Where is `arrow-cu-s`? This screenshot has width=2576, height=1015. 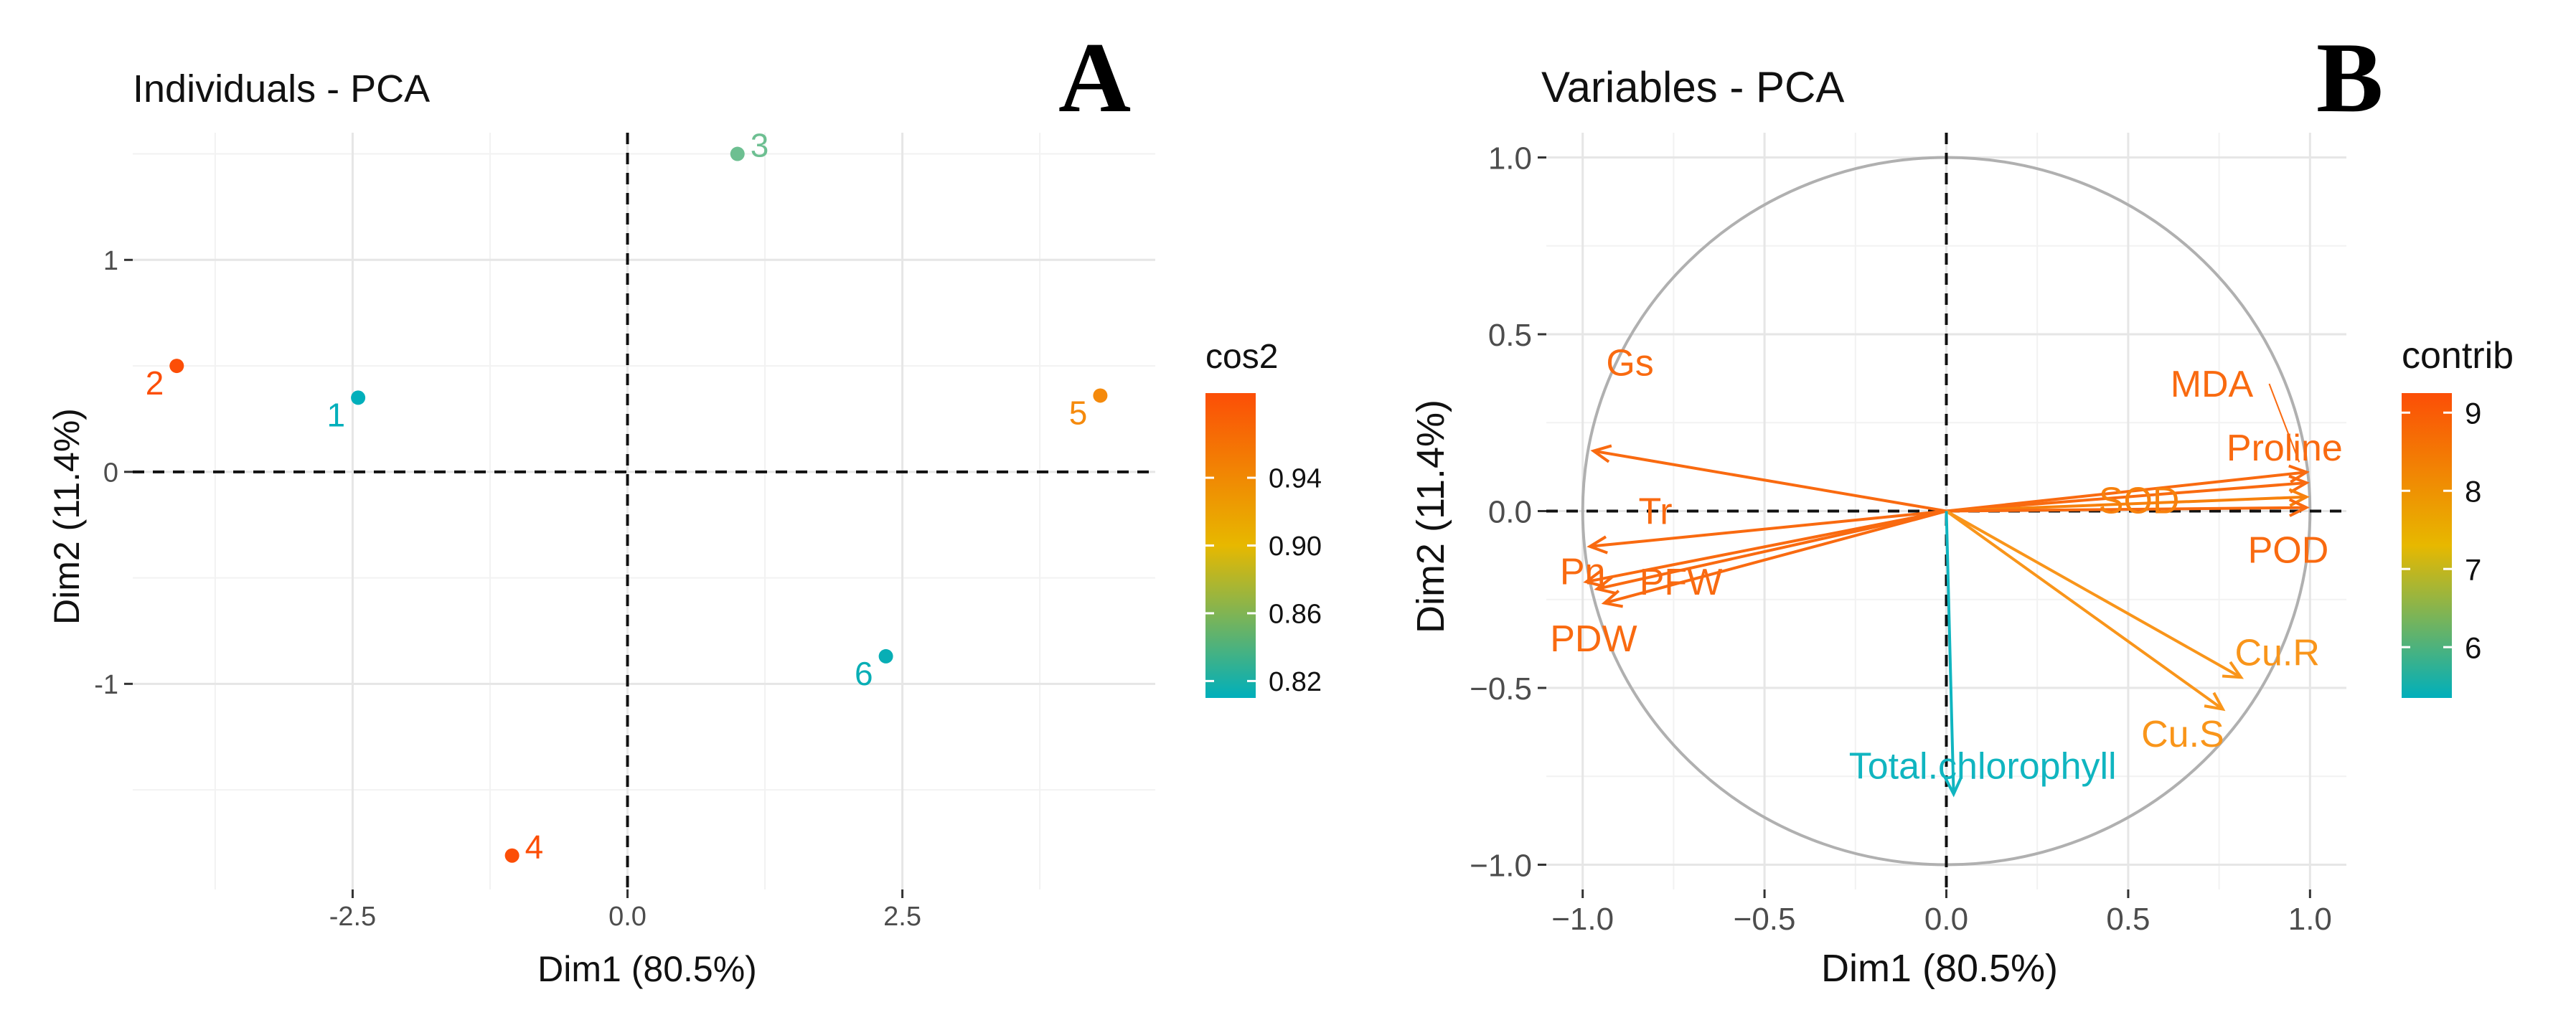
arrow-cu-s is located at coordinates (2084, 610).